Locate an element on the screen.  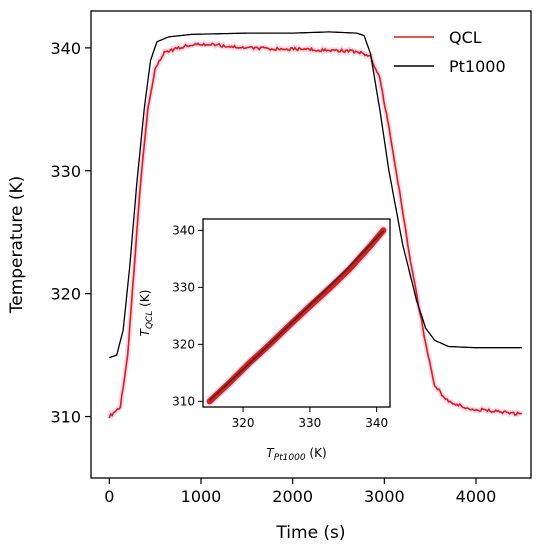
x-tick-label: 4000 is located at coordinates (476, 496).